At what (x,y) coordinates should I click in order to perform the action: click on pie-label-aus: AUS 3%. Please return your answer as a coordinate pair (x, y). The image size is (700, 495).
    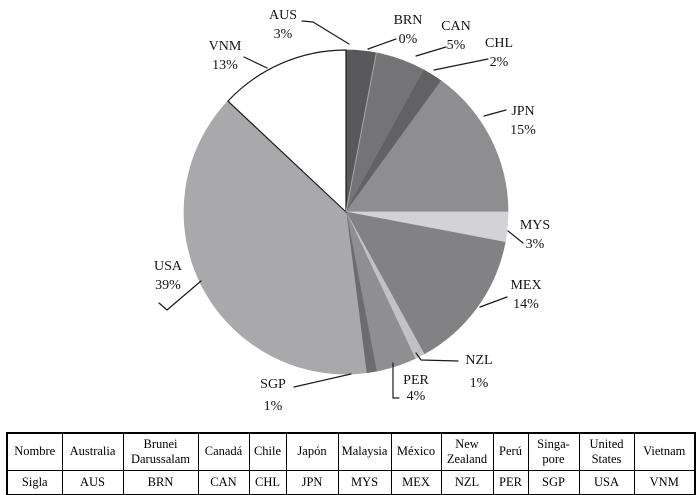
    Looking at the image, I should click on (283, 25).